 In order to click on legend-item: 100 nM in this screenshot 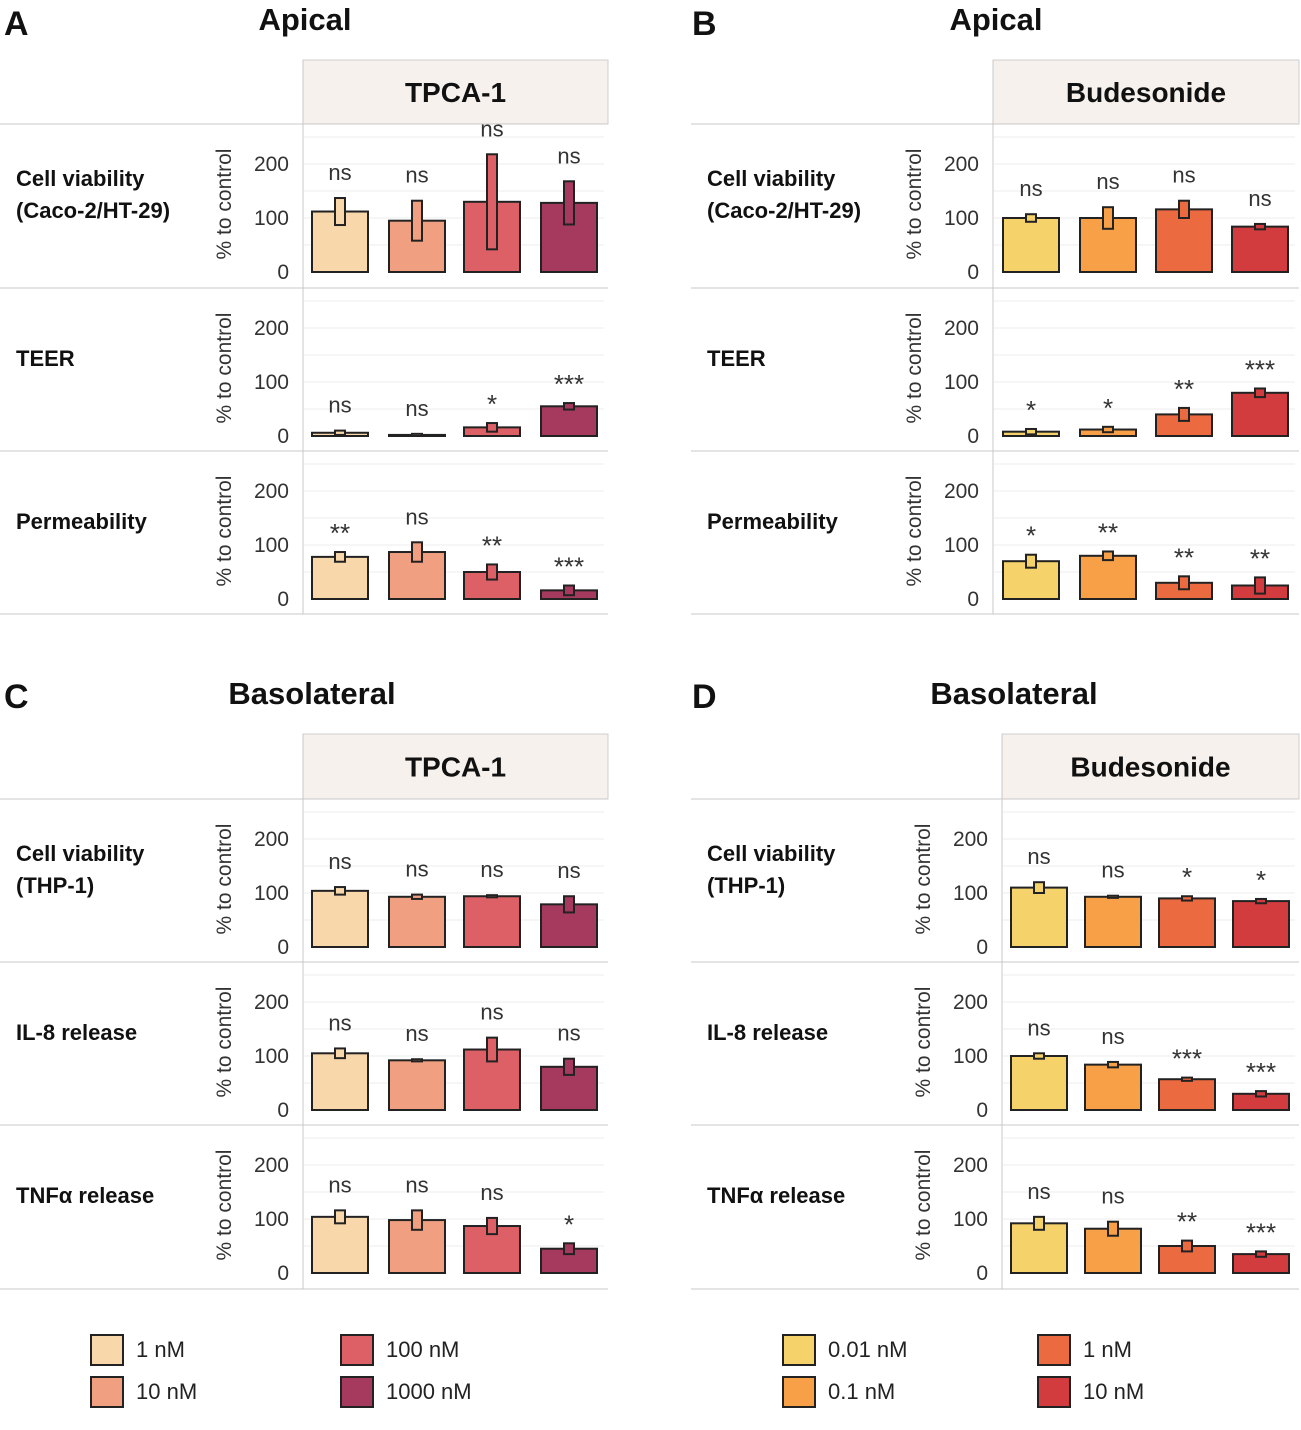, I will do `click(399, 1350)`.